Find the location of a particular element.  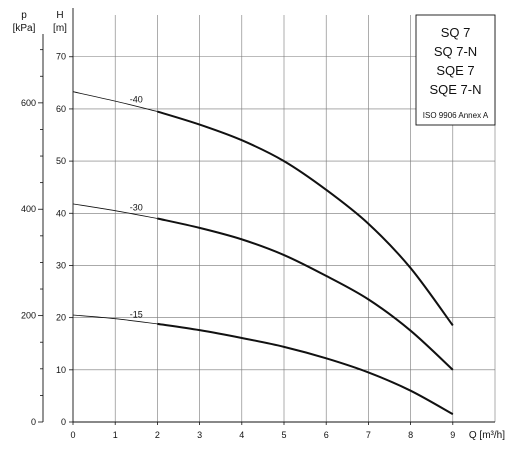

head-tick-label: 70 is located at coordinates (61, 57).